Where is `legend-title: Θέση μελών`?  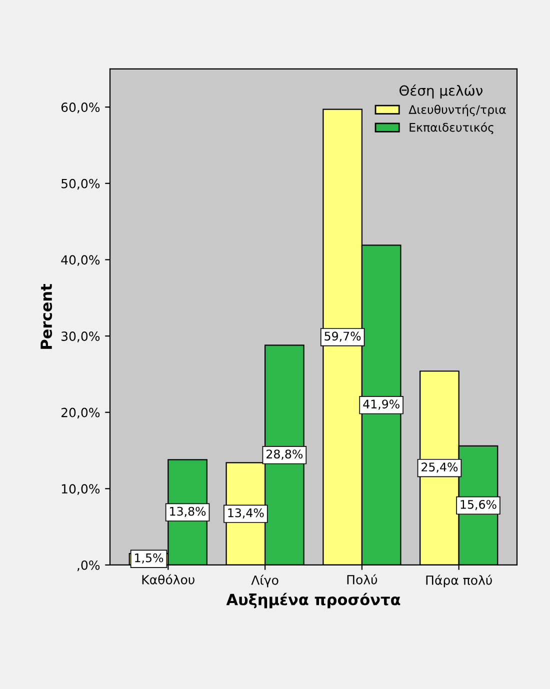
legend-title: Θέση μελών is located at coordinates (441, 91).